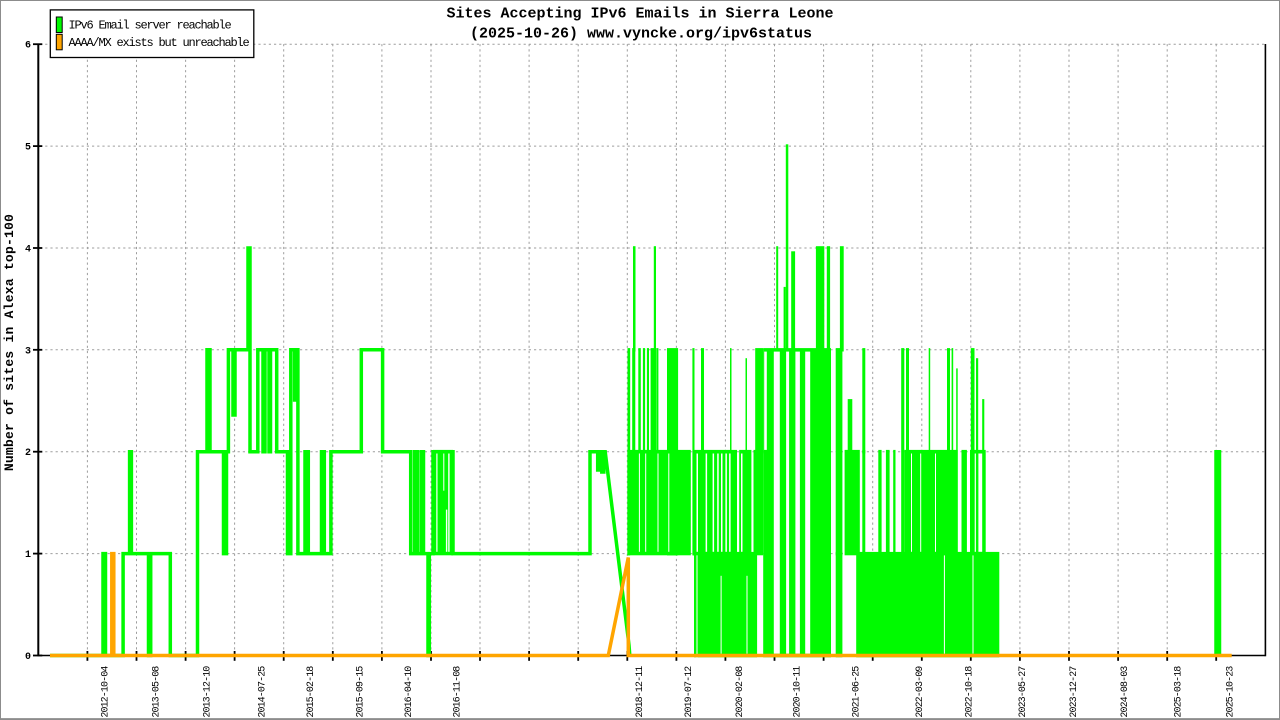 The height and width of the screenshot is (720, 1280). I want to click on svg-text: 3, so click(28, 351).